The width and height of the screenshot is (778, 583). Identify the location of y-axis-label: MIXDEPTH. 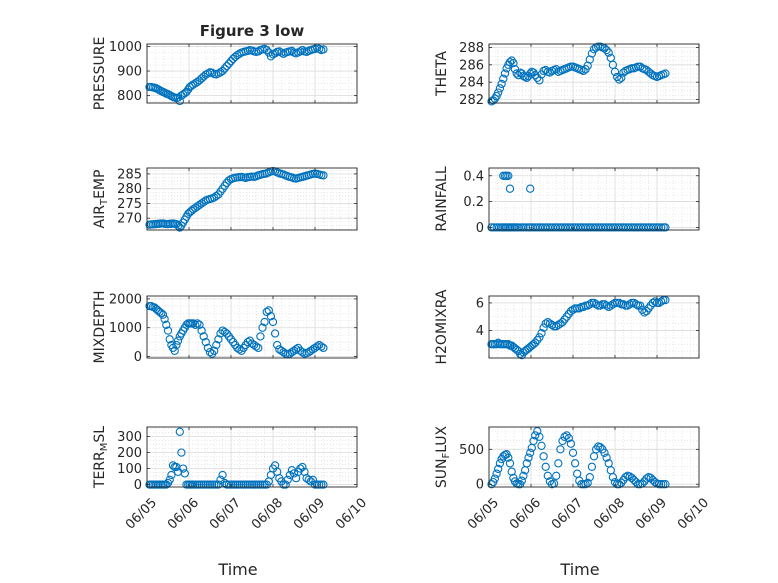
(100, 327).